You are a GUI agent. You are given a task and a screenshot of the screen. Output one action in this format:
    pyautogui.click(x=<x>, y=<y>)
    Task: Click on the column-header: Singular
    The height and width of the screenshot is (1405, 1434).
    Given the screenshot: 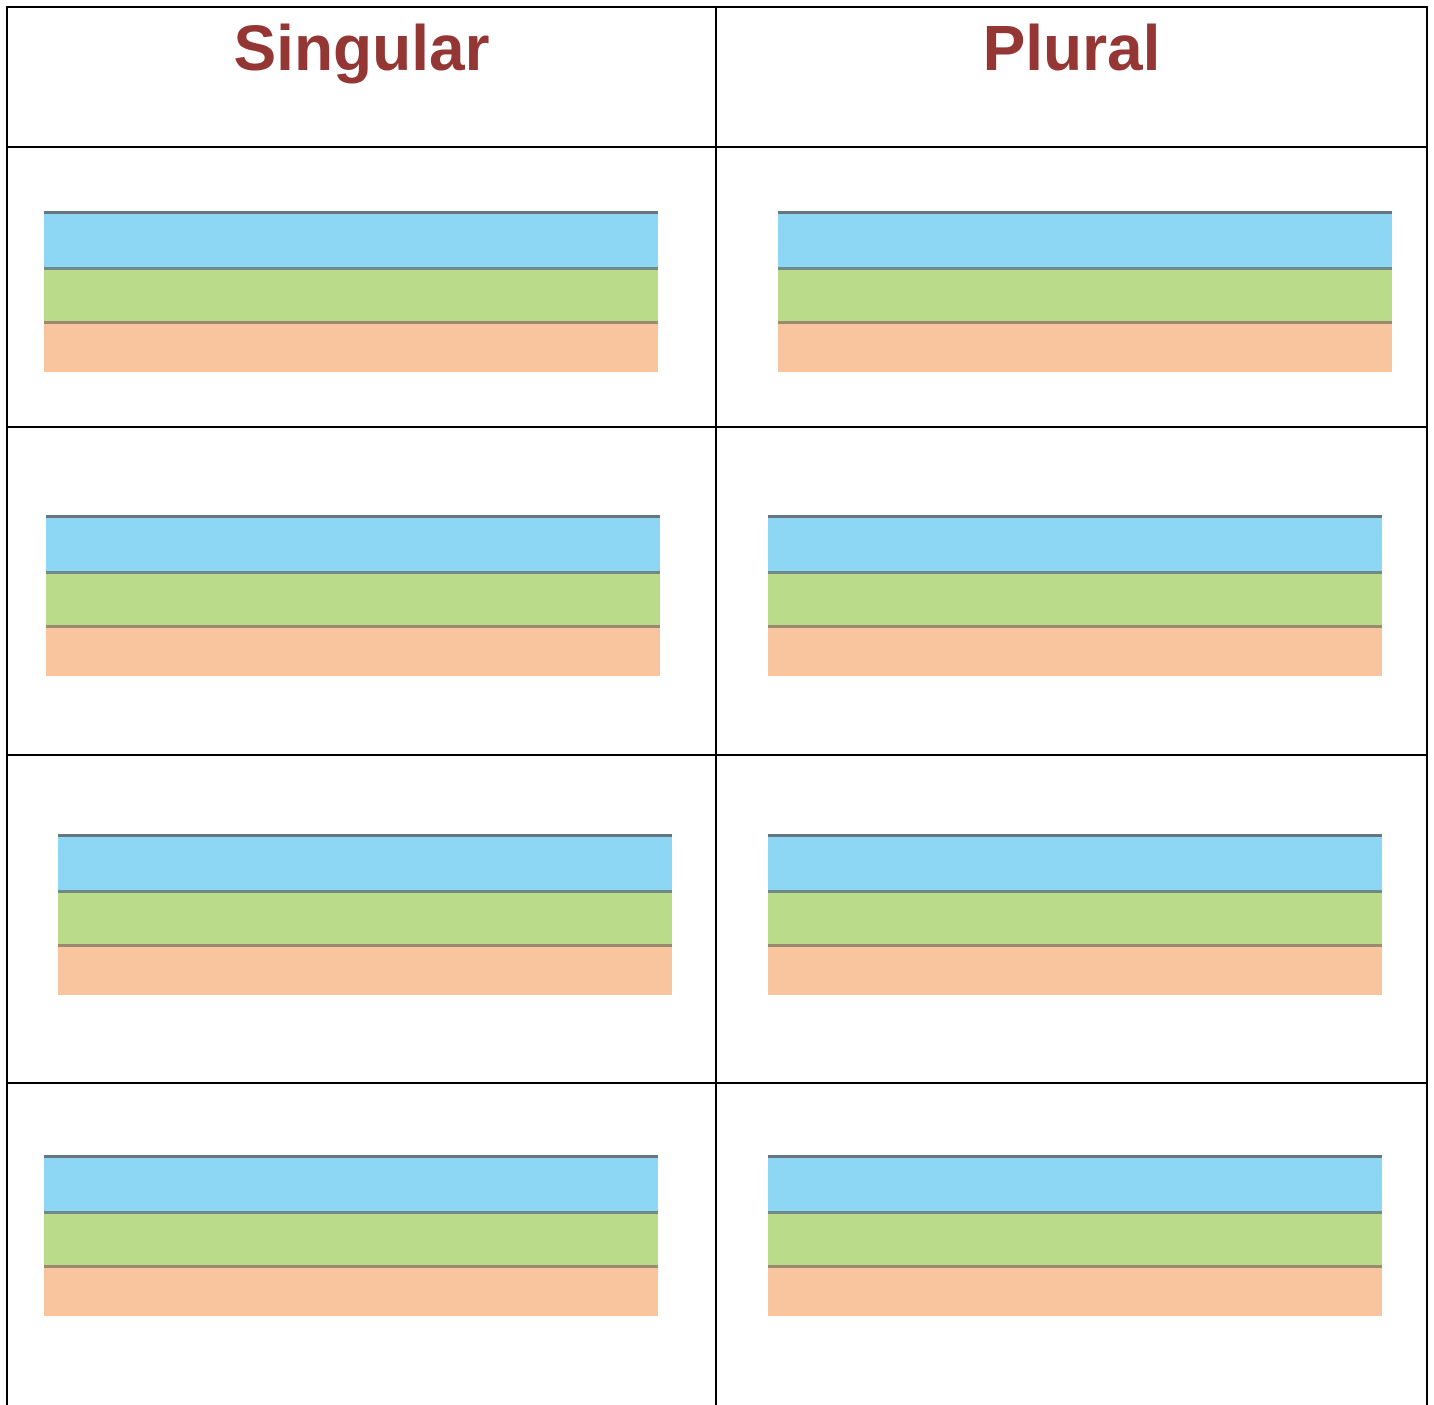 What is the action you would take?
    pyautogui.click(x=361, y=48)
    